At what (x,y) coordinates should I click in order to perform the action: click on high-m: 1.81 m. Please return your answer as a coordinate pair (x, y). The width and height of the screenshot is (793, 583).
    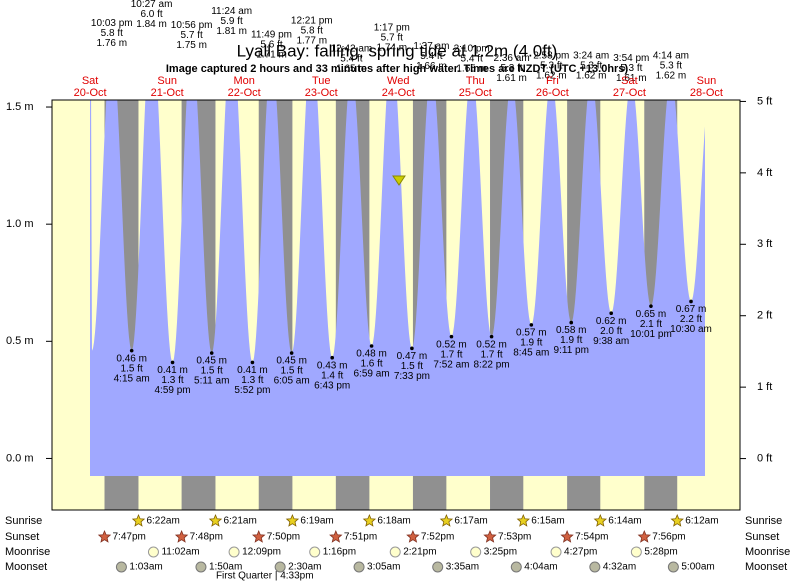
    Looking at the image, I should click on (231, 31).